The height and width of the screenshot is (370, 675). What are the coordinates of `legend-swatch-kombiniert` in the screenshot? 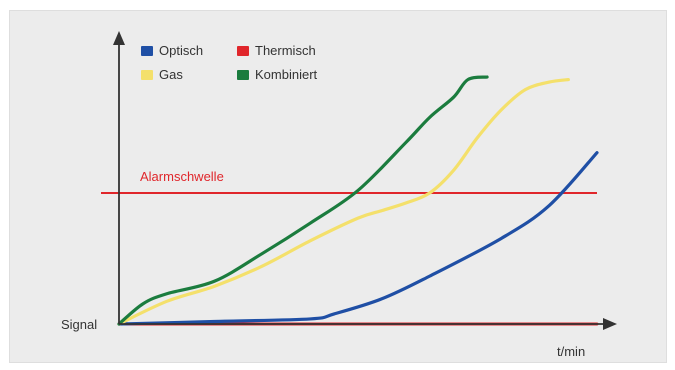 It's located at (243, 75).